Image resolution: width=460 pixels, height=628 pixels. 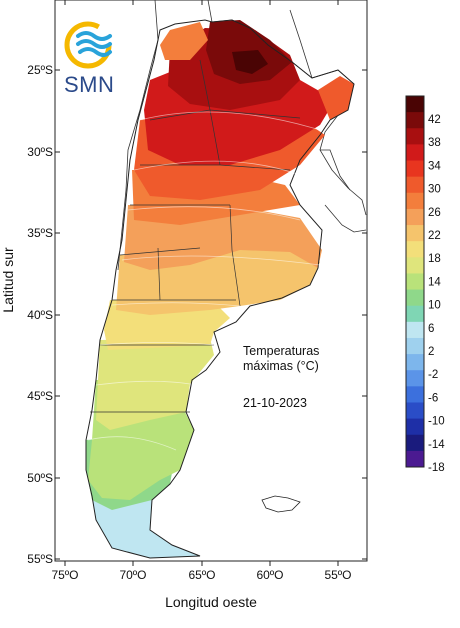 I want to click on x-tick-labels: 75ºO 70ºO 65ºO 60ºO 55ºO, so click(x=201, y=575).